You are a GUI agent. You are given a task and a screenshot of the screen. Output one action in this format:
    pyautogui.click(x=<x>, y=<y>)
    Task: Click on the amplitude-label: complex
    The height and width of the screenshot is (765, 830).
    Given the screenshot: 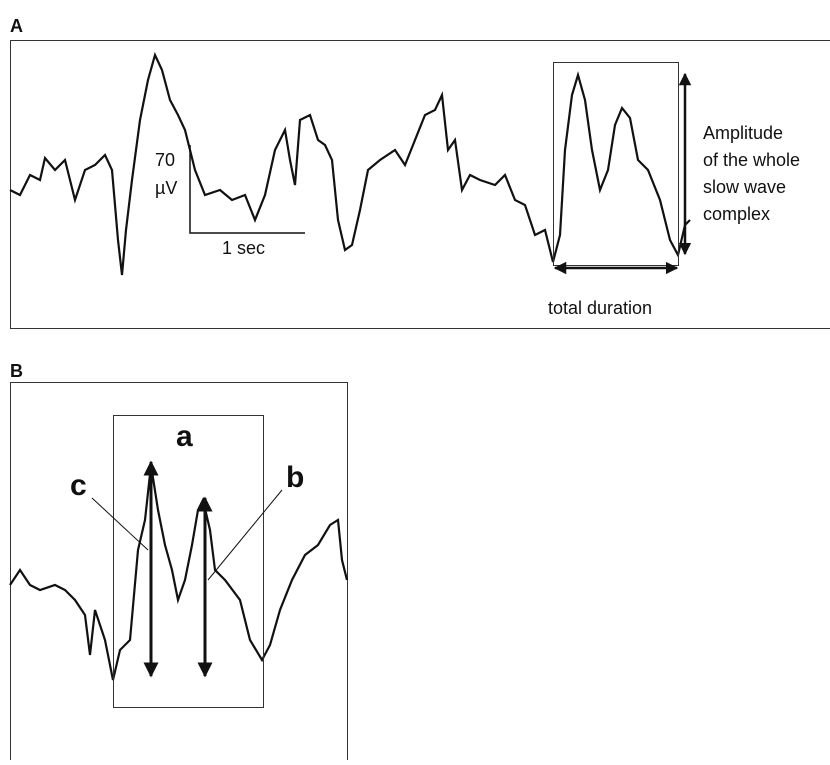 What is the action you would take?
    pyautogui.click(x=736, y=214)
    